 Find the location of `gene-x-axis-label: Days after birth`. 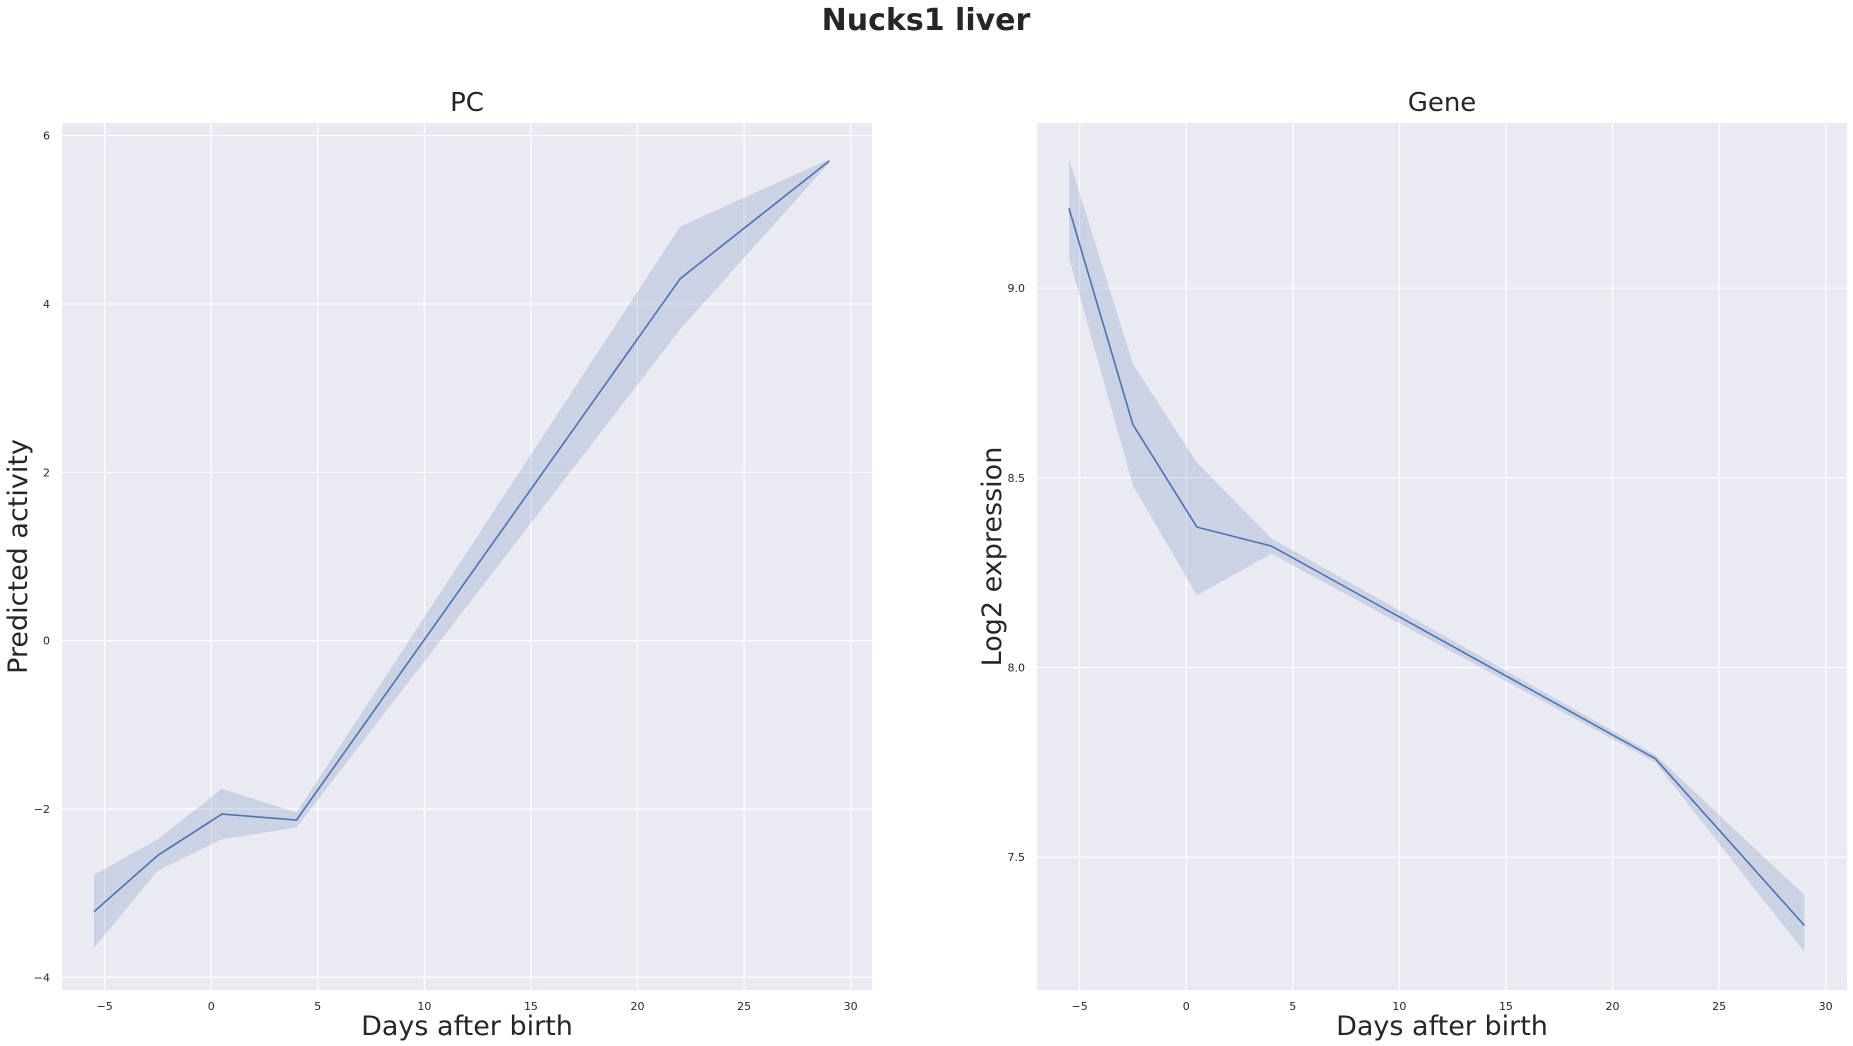

gene-x-axis-label: Days after birth is located at coordinates (1442, 1026).